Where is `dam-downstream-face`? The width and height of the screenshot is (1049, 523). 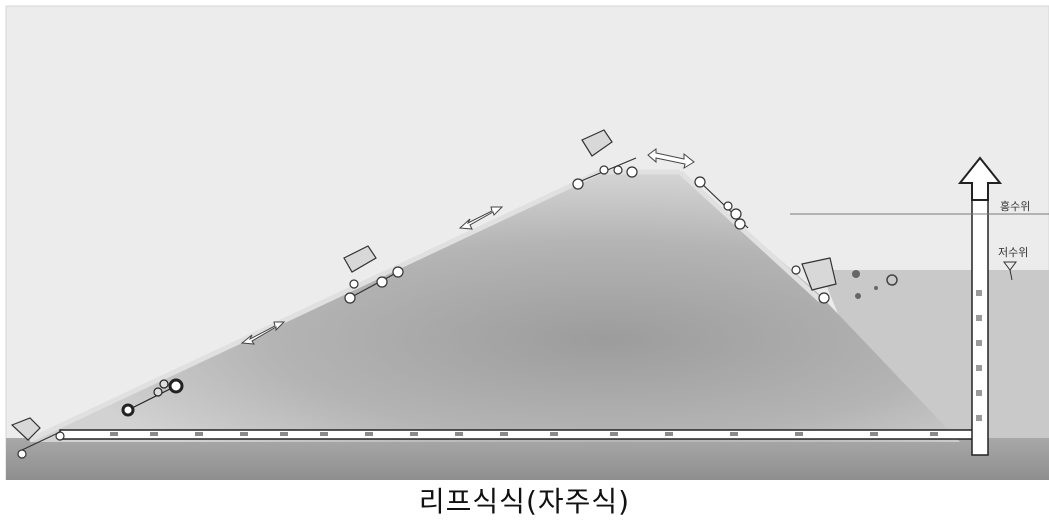
dam-downstream-face is located at coordinates (750, 236).